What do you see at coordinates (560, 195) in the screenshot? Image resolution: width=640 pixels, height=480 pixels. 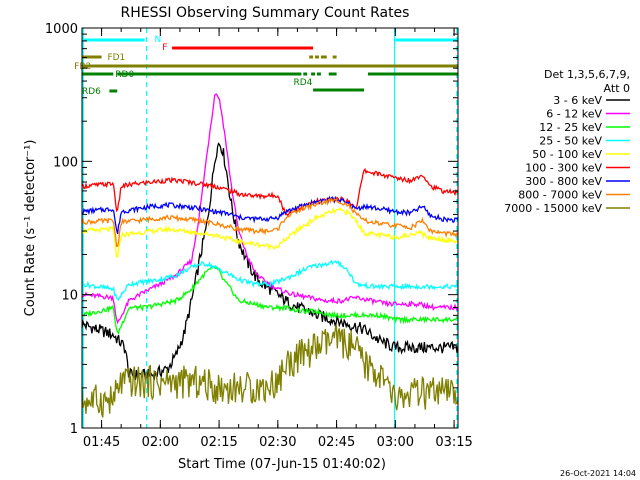 I see `legend-label-7: 800 - 7000 keV` at bounding box center [560, 195].